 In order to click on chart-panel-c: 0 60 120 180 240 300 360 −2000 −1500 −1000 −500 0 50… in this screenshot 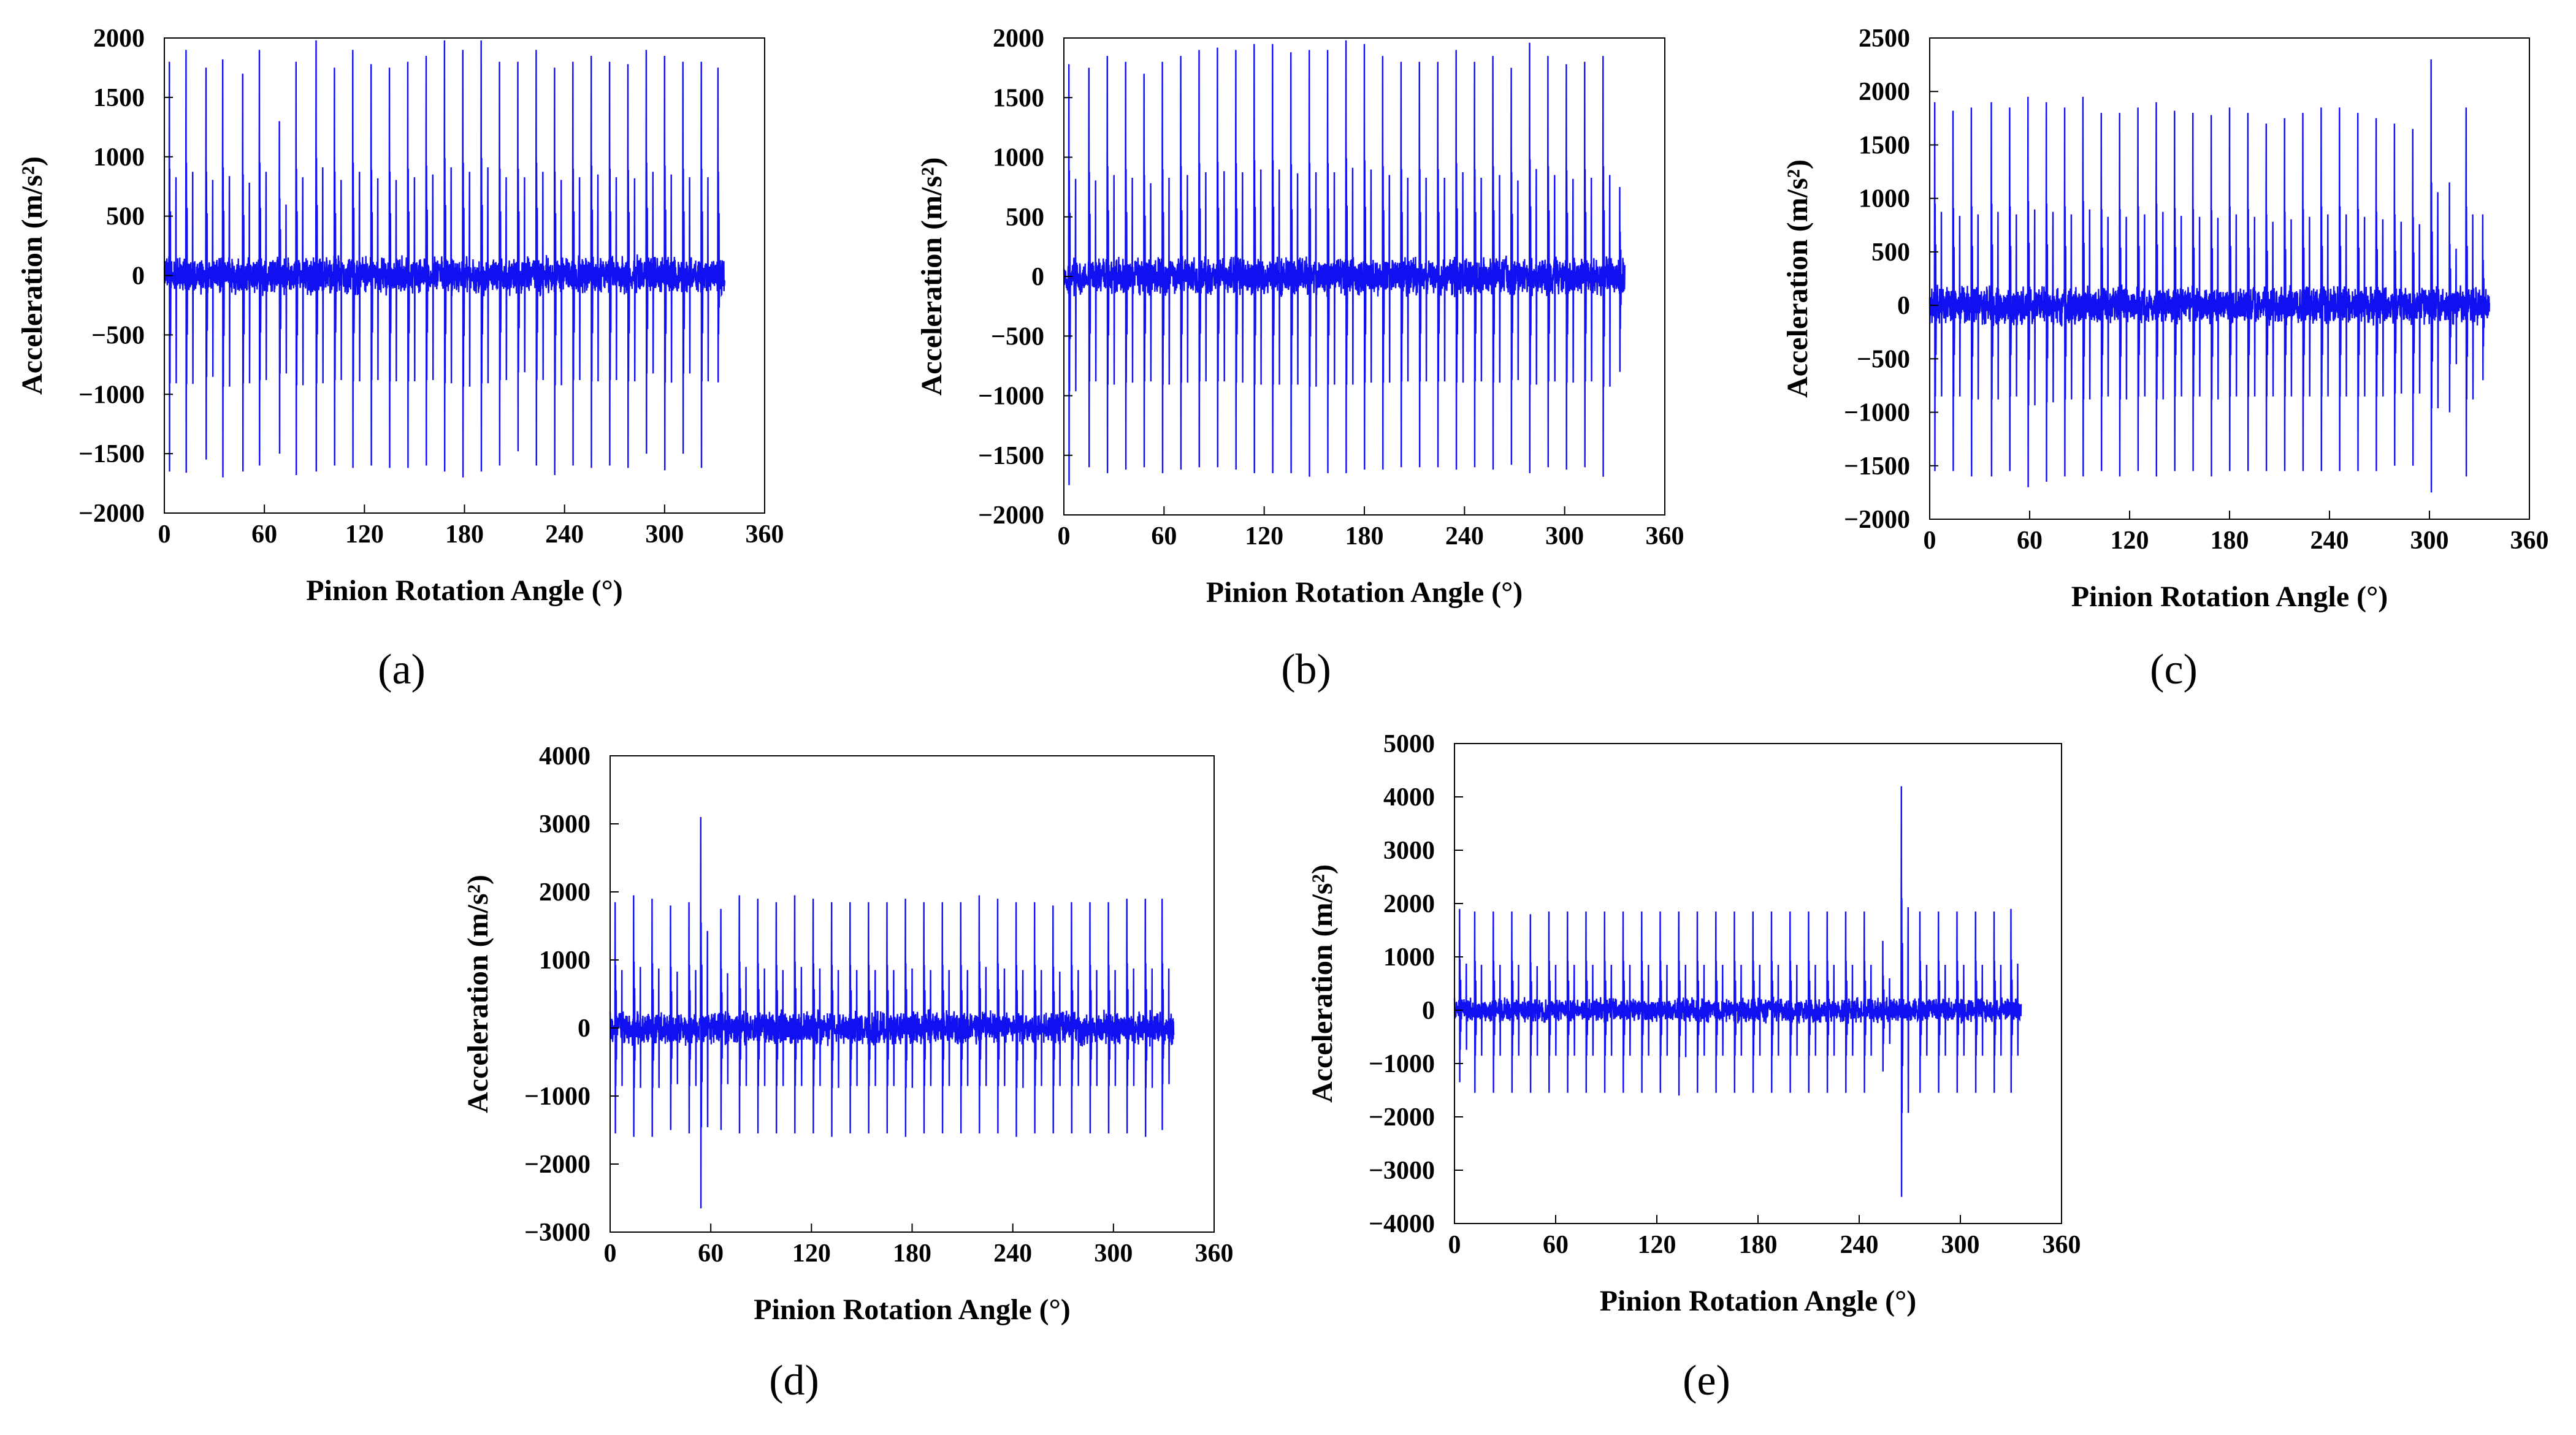, I will do `click(2165, 359)`.